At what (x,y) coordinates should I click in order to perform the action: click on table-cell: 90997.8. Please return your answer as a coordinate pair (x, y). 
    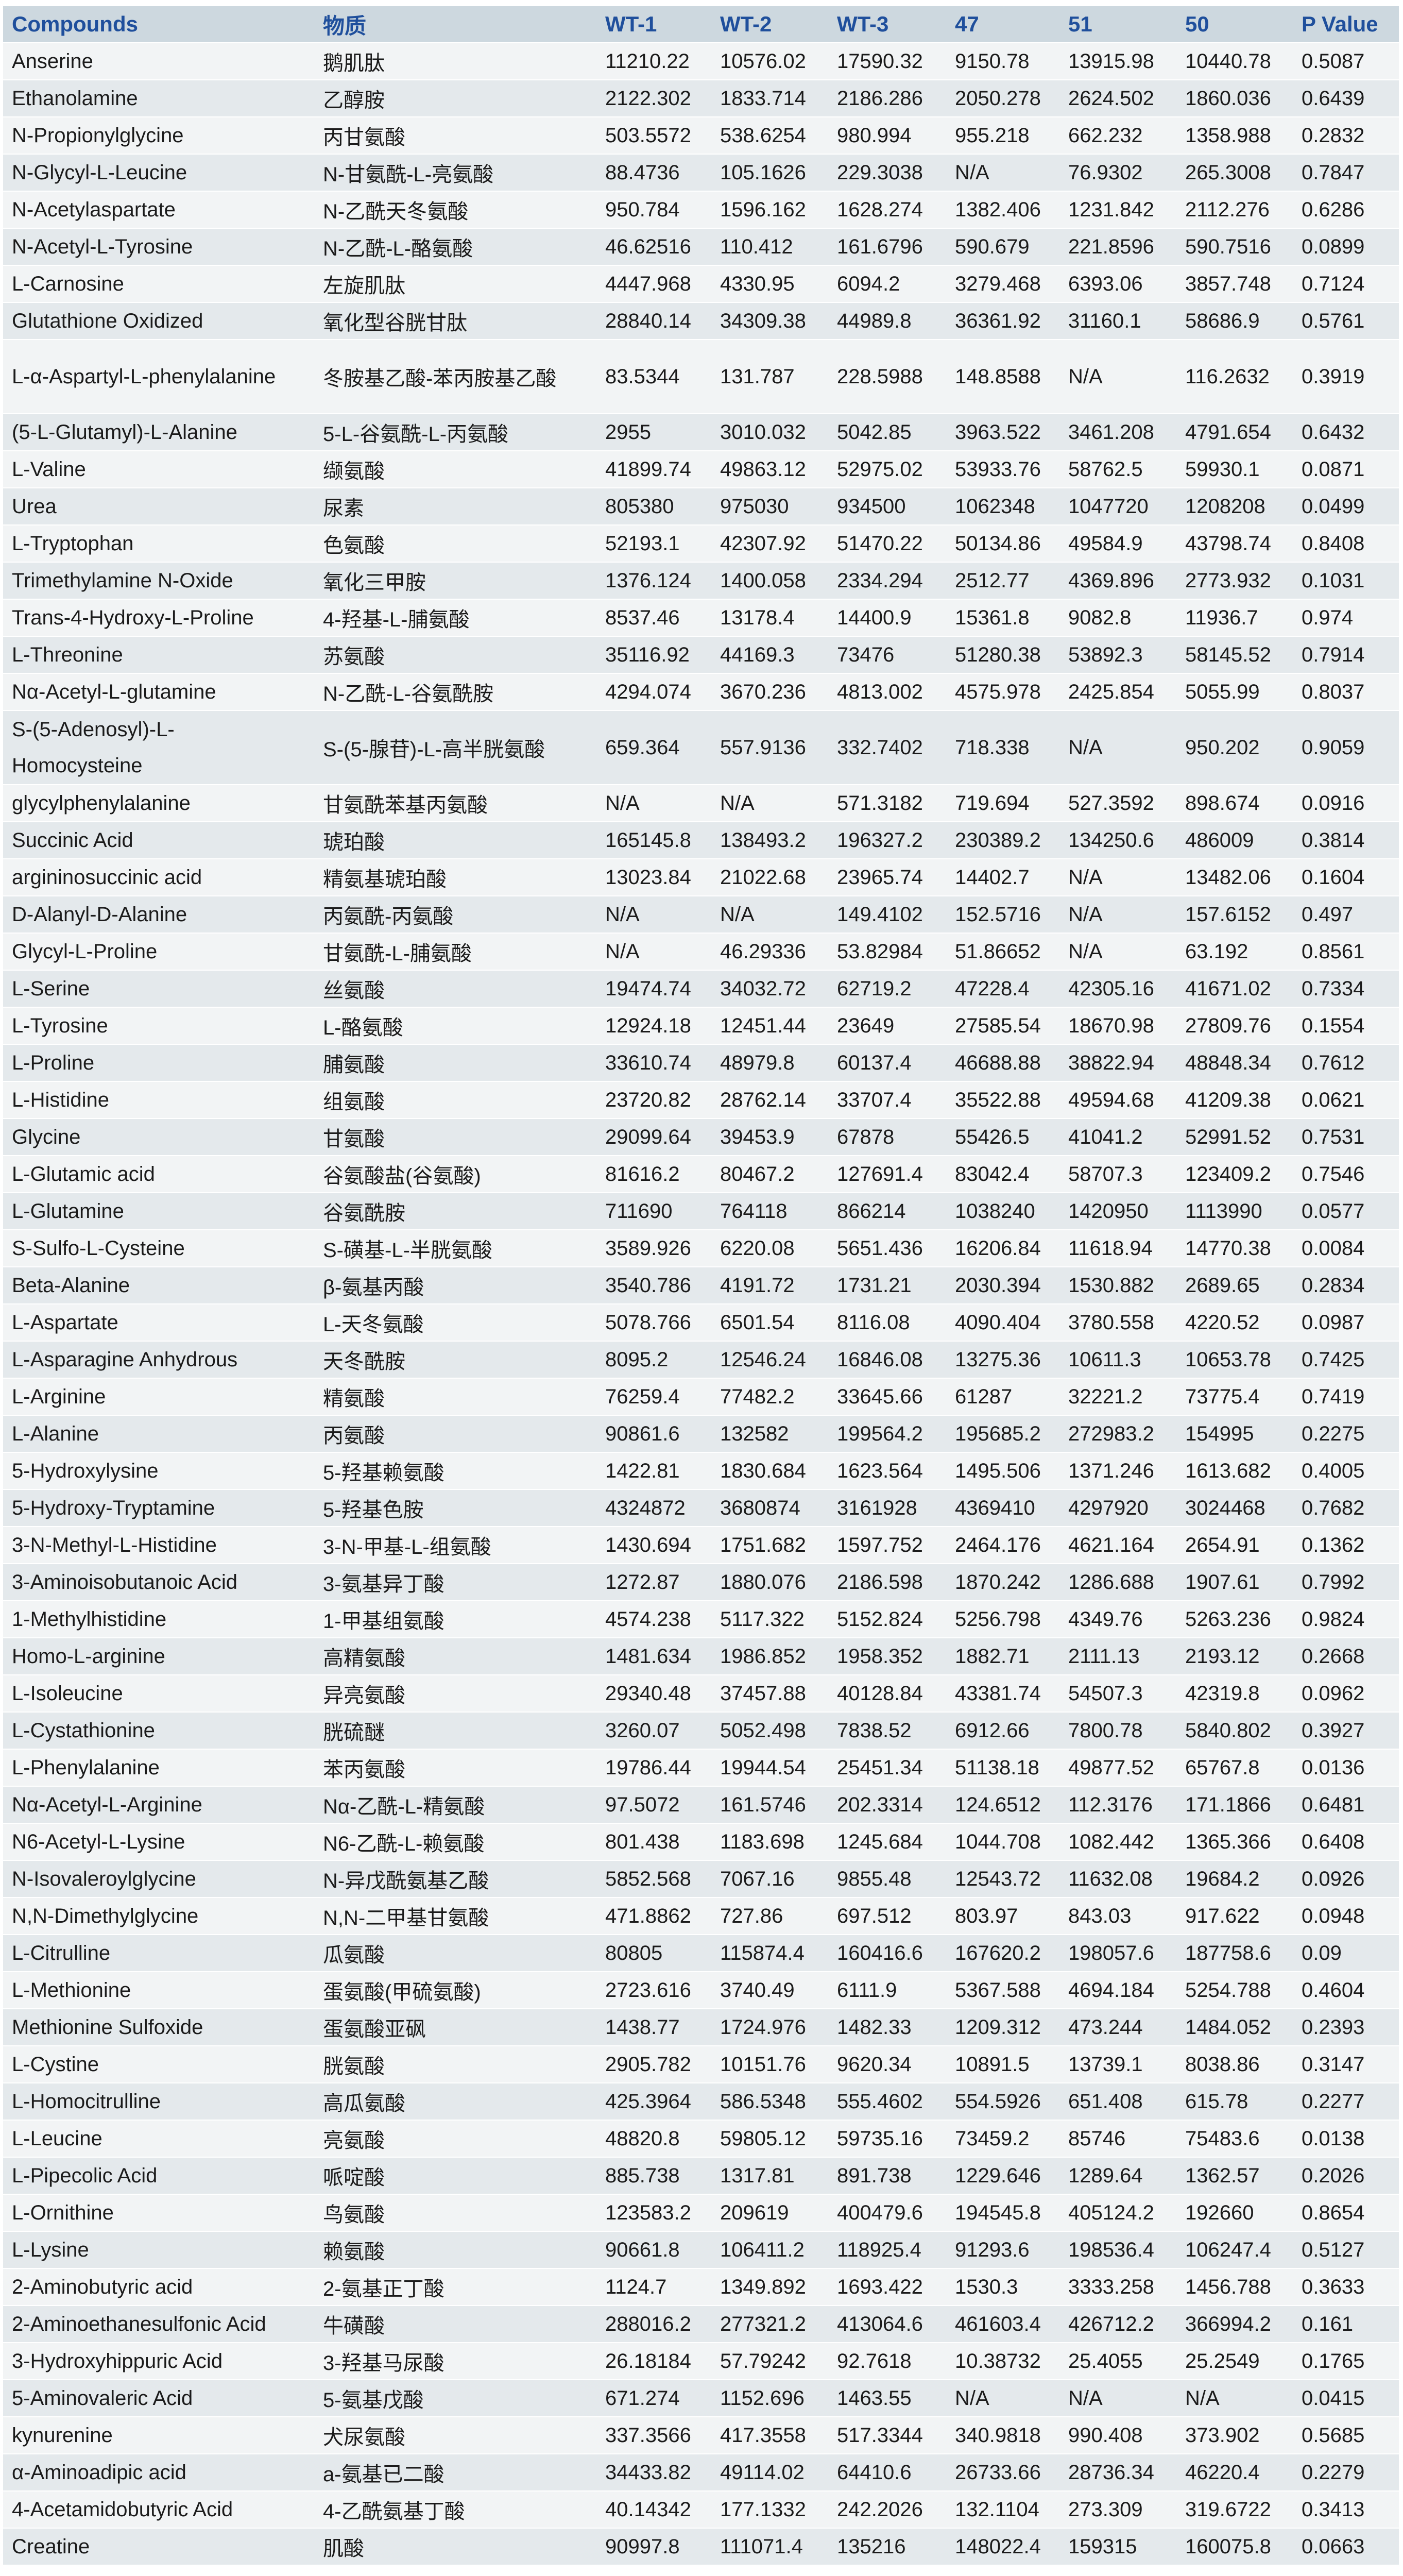
    Looking at the image, I should click on (653, 2547).